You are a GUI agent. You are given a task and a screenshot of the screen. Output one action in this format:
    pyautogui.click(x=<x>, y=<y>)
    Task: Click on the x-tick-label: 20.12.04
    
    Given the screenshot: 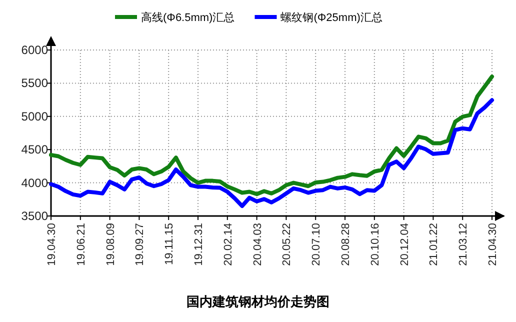 What is the action you would take?
    pyautogui.click(x=404, y=244)
    